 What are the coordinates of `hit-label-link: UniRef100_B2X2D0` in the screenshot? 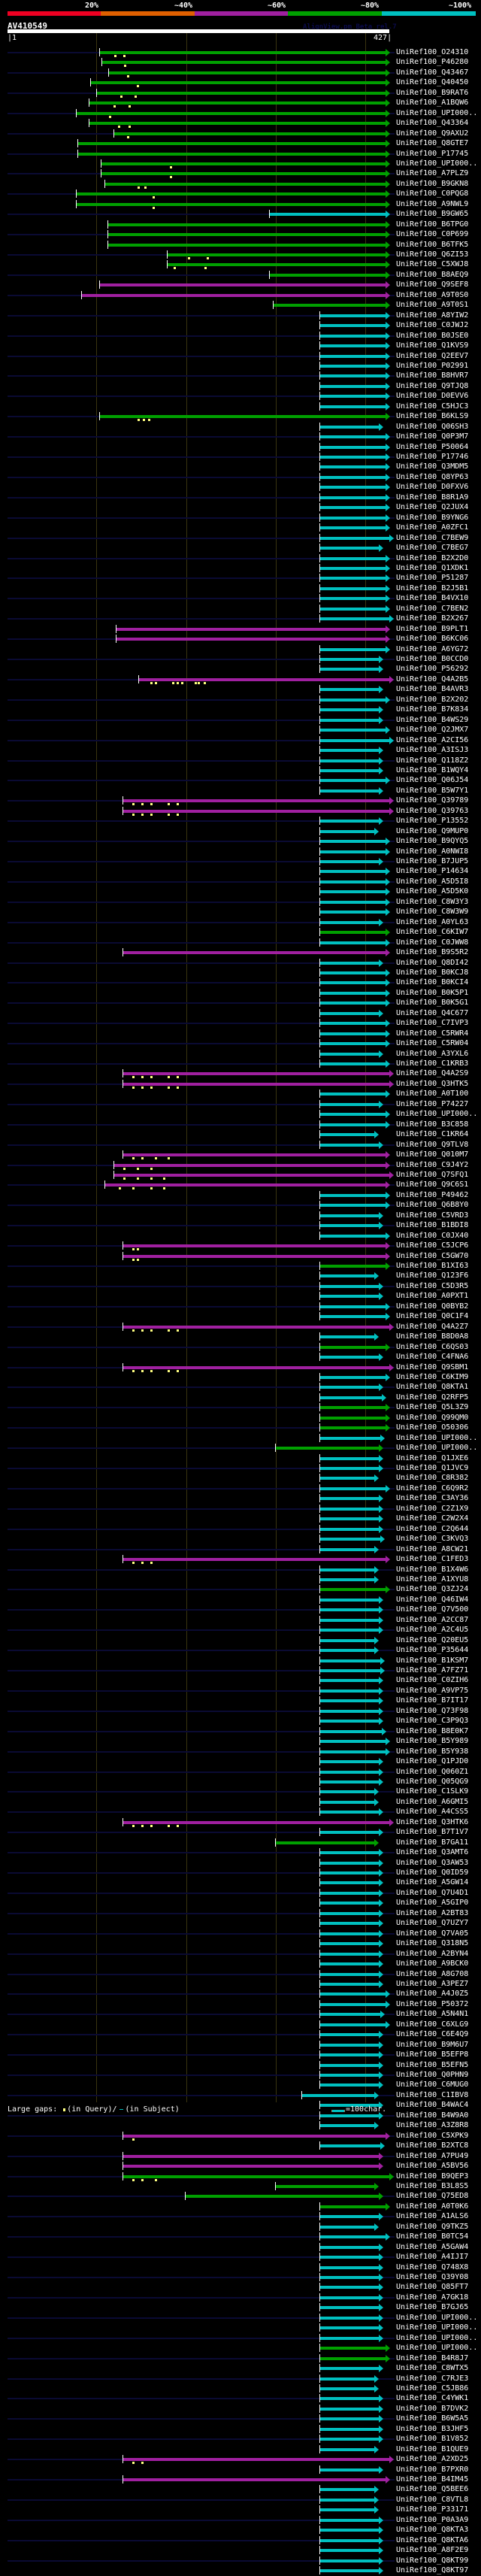 It's located at (432, 557).